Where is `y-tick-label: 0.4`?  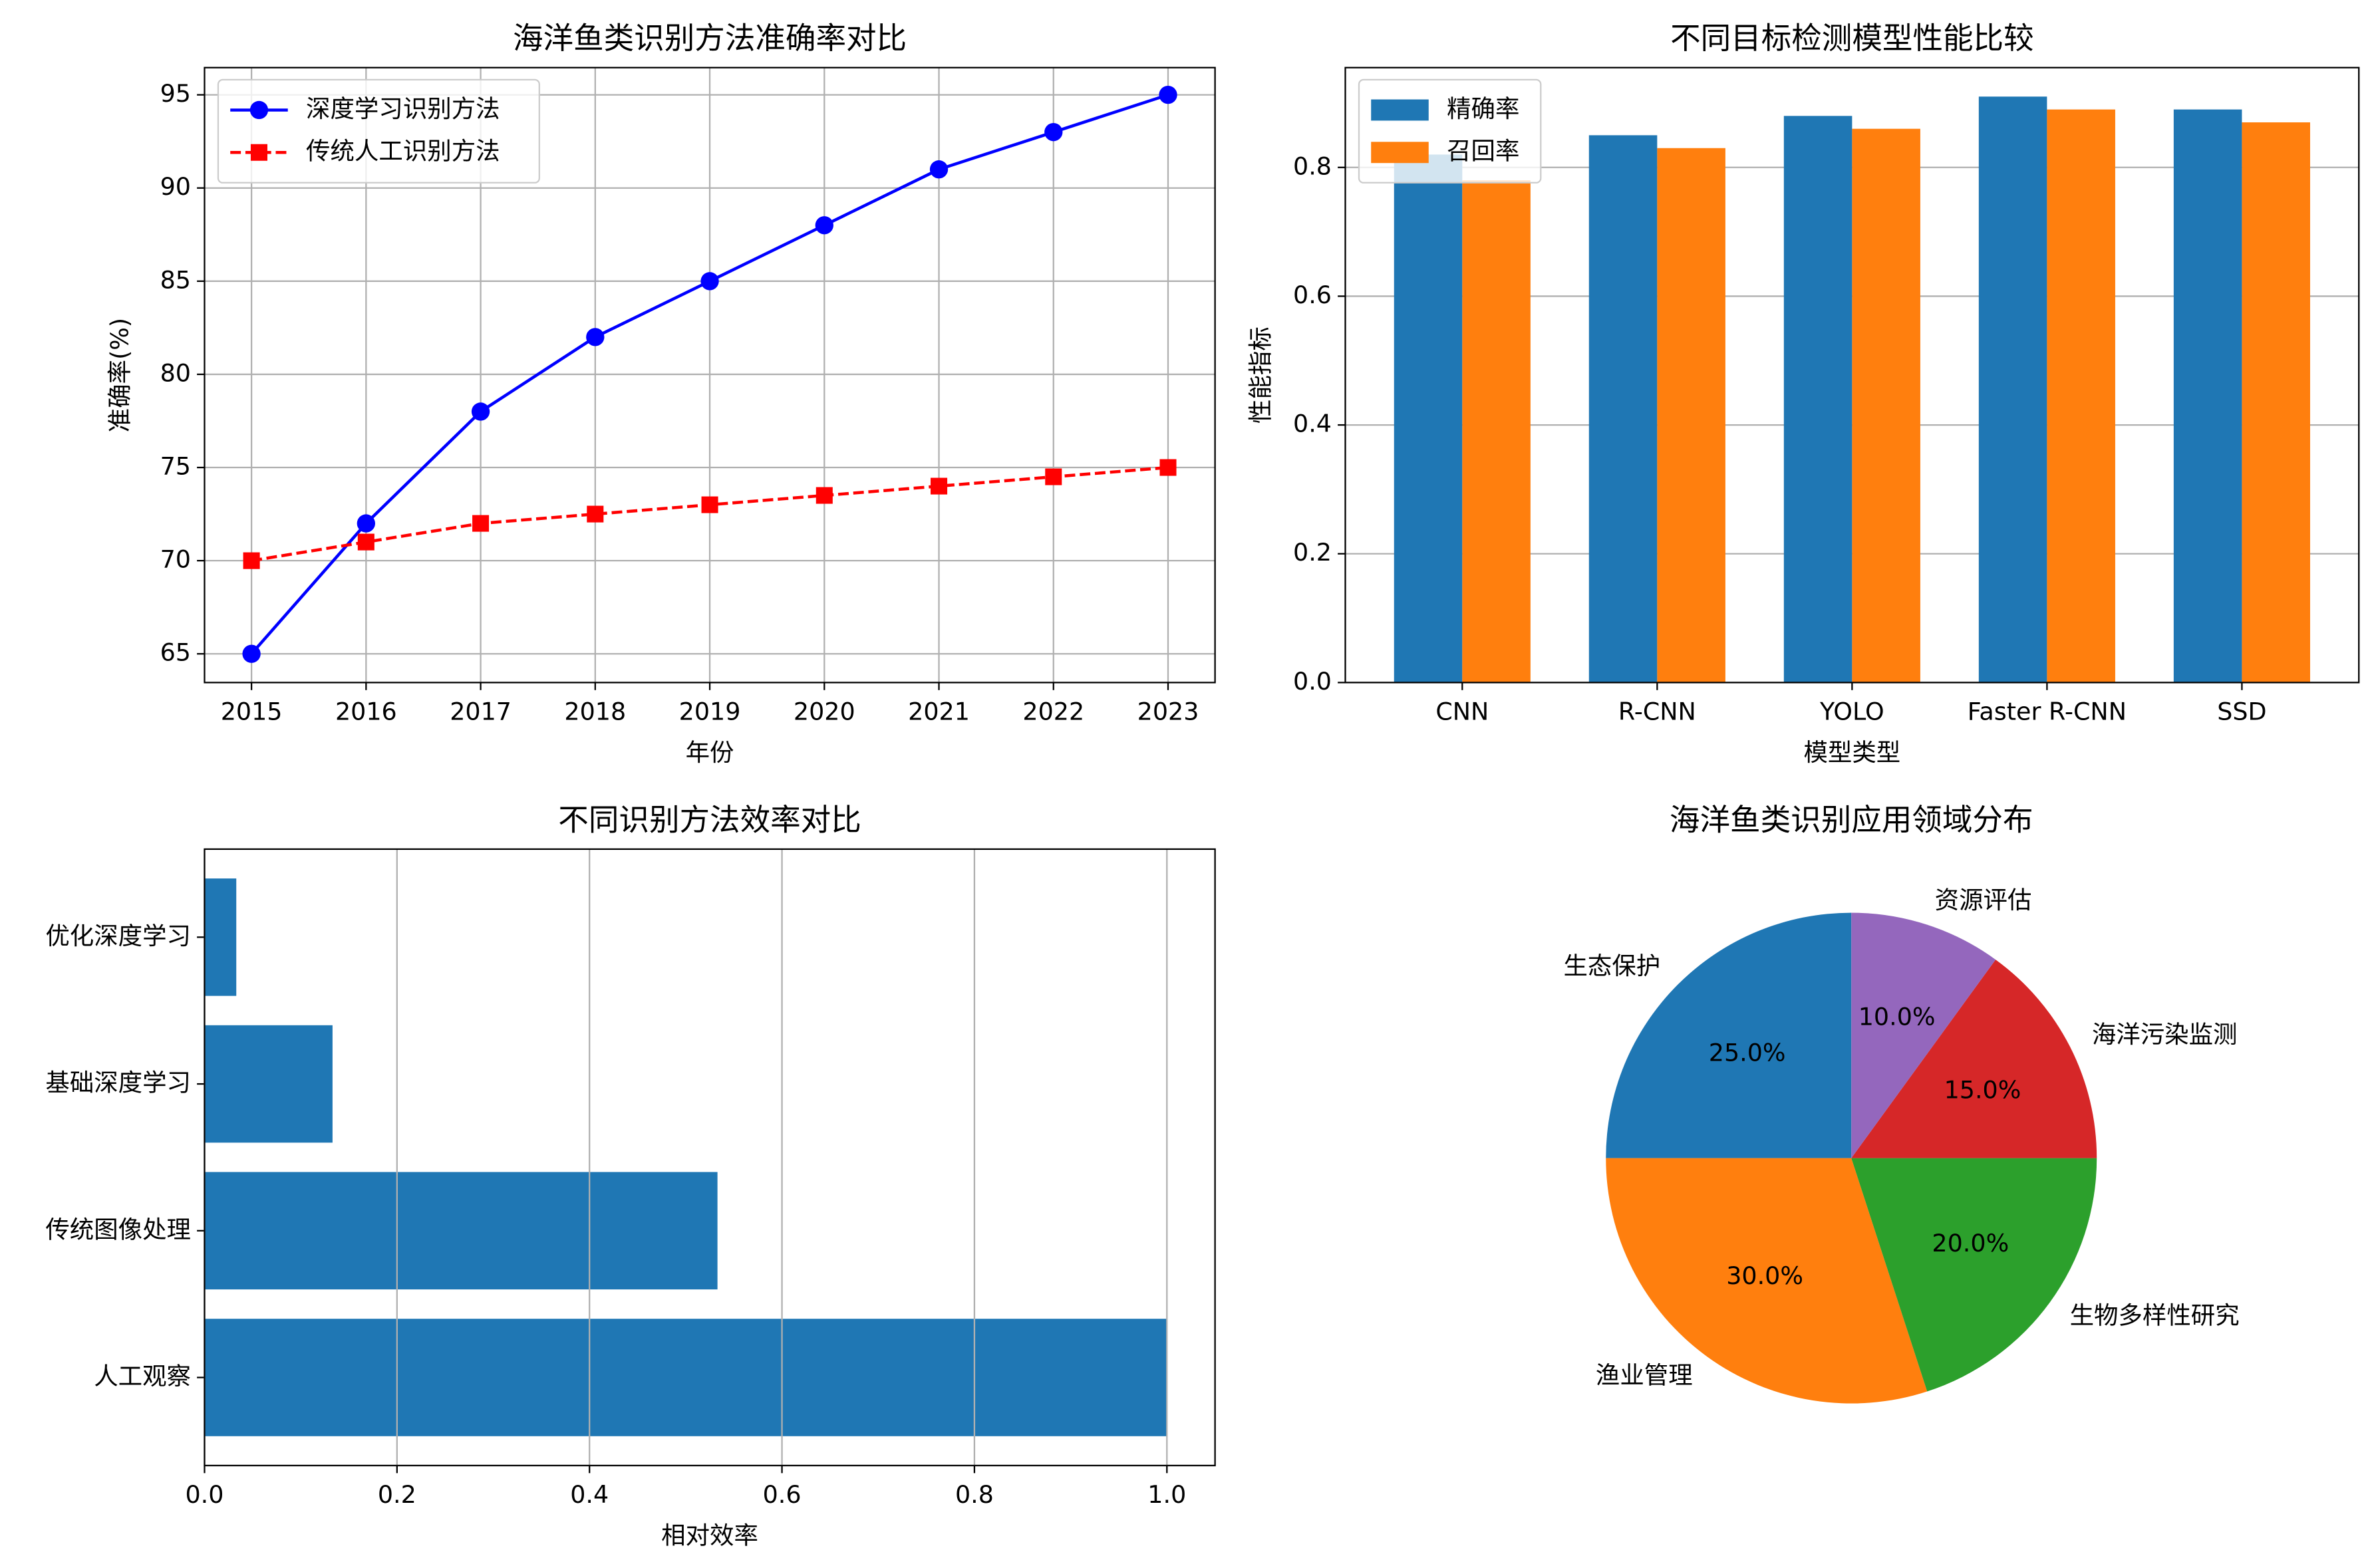 y-tick-label: 0.4 is located at coordinates (1312, 424).